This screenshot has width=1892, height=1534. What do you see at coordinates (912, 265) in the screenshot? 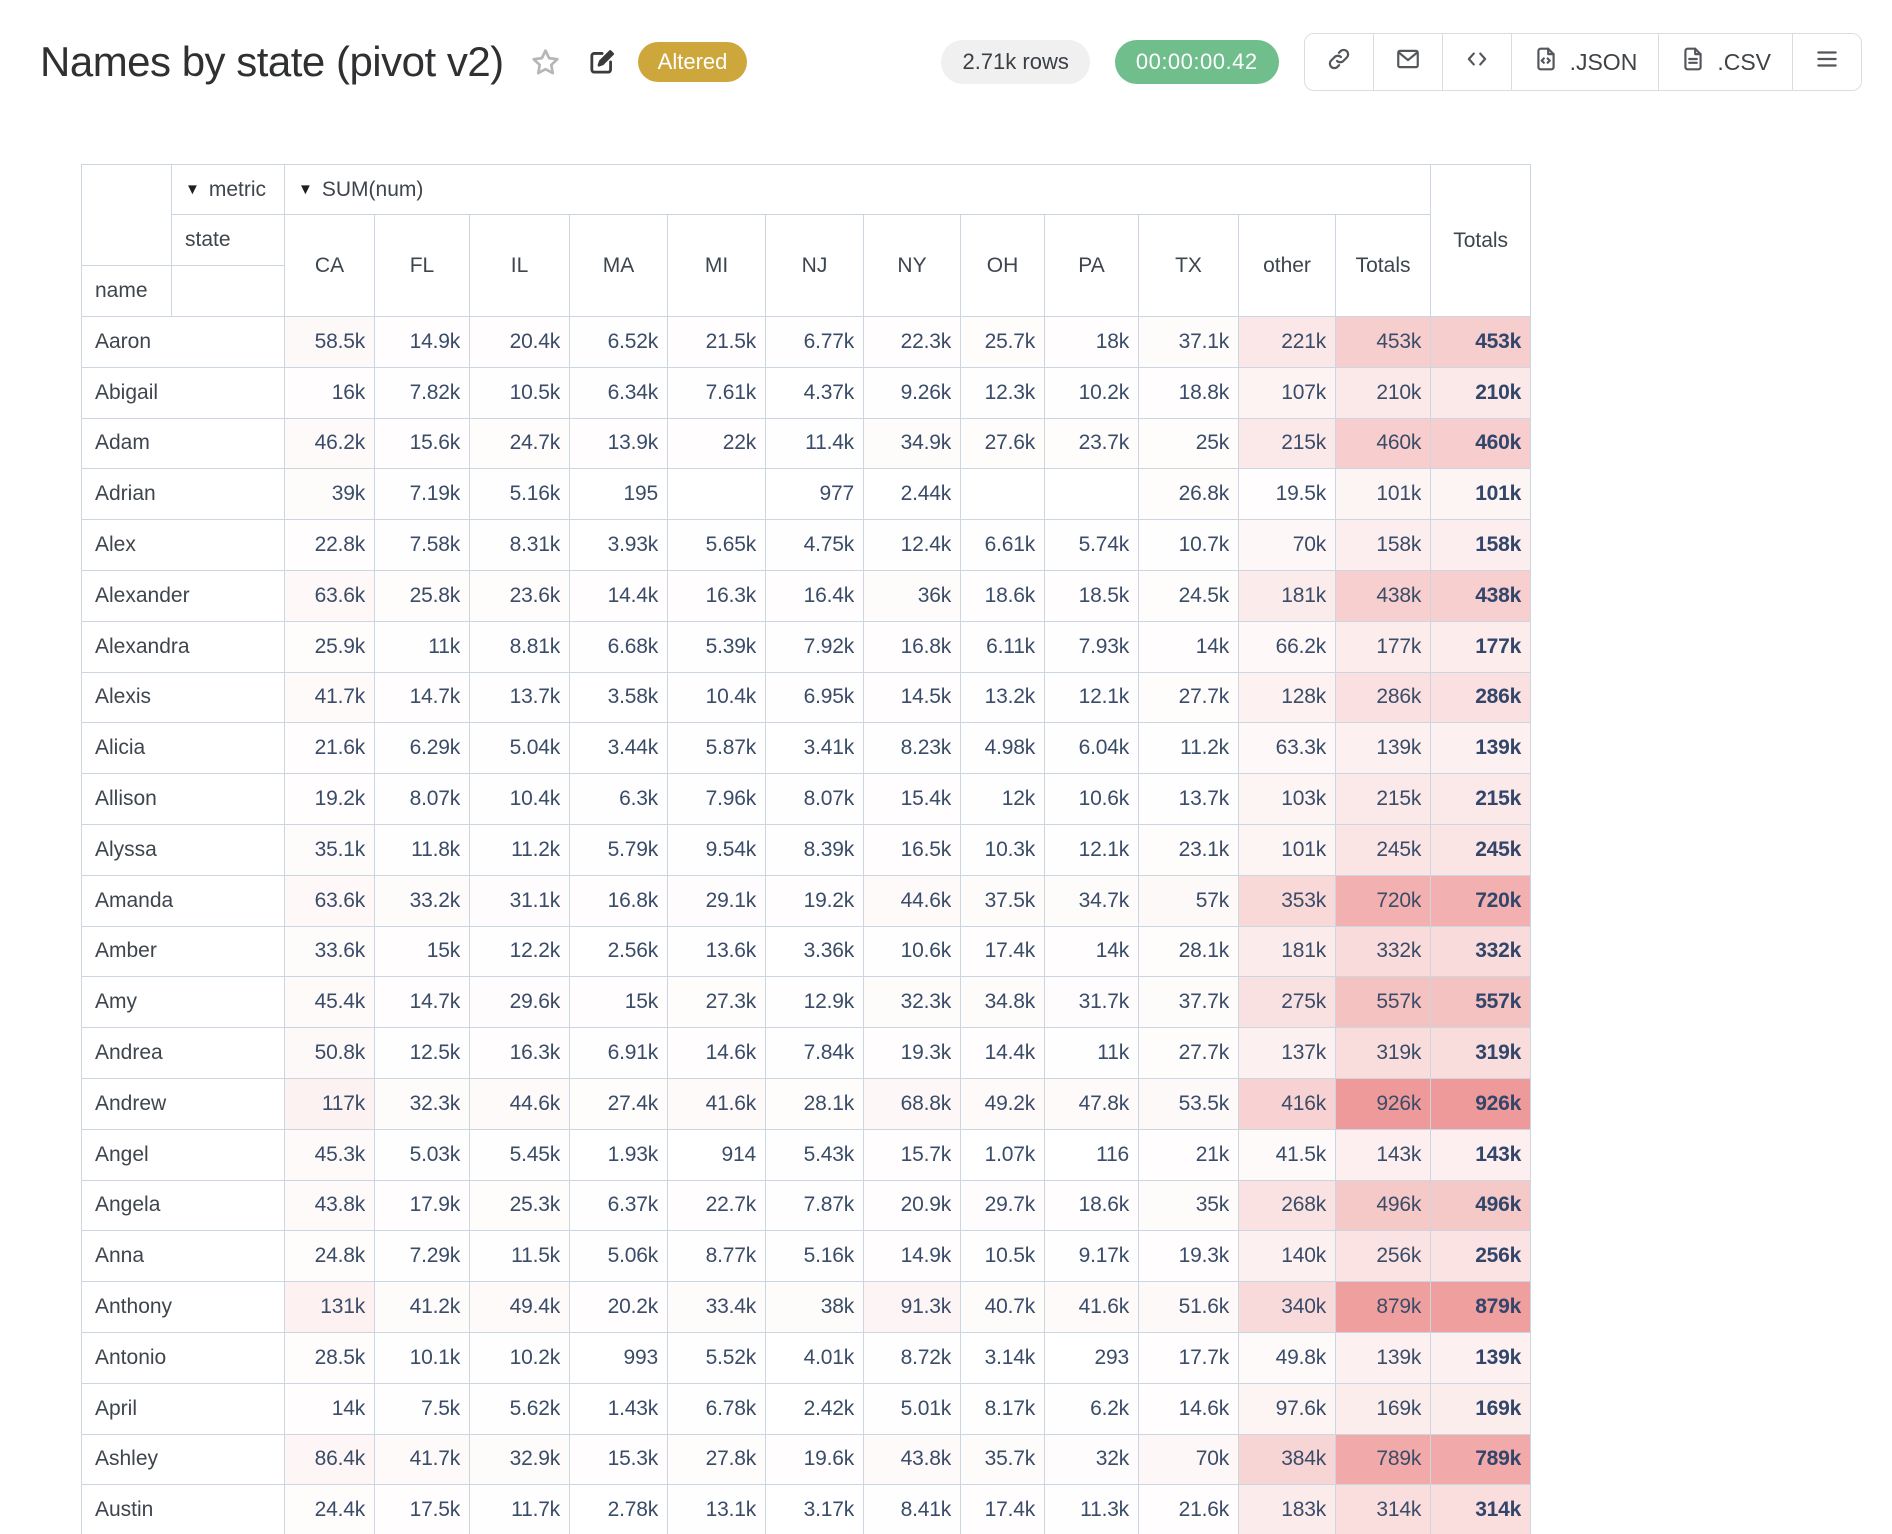
I see `column-header-ny: NY` at bounding box center [912, 265].